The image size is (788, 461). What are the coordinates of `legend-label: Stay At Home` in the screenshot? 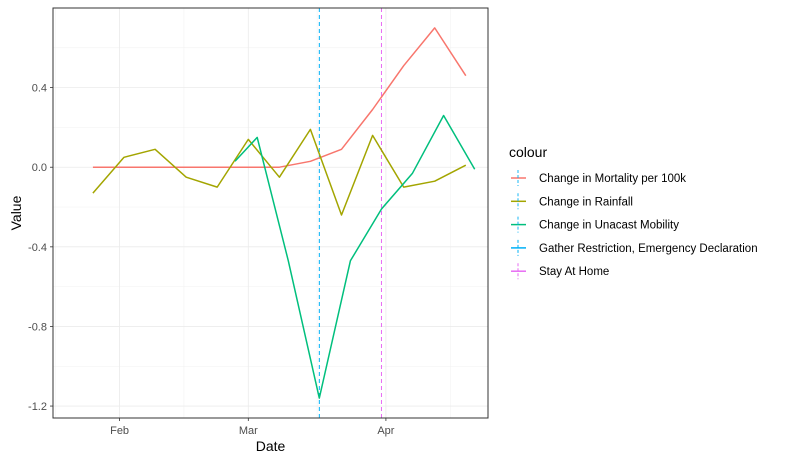 It's located at (574, 272).